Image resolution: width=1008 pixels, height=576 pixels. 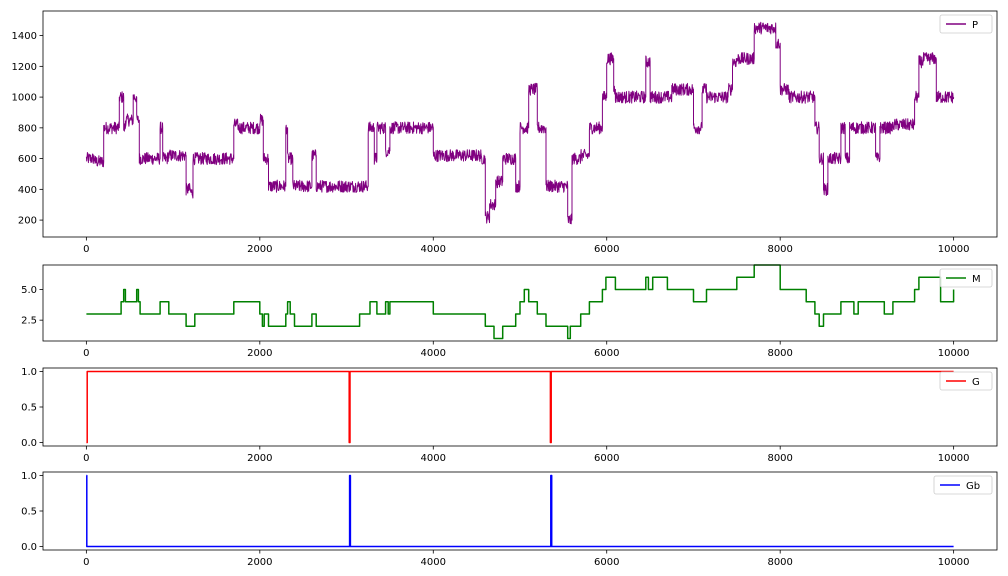 What do you see at coordinates (24, 98) in the screenshot?
I see `y-tick-label: 1000` at bounding box center [24, 98].